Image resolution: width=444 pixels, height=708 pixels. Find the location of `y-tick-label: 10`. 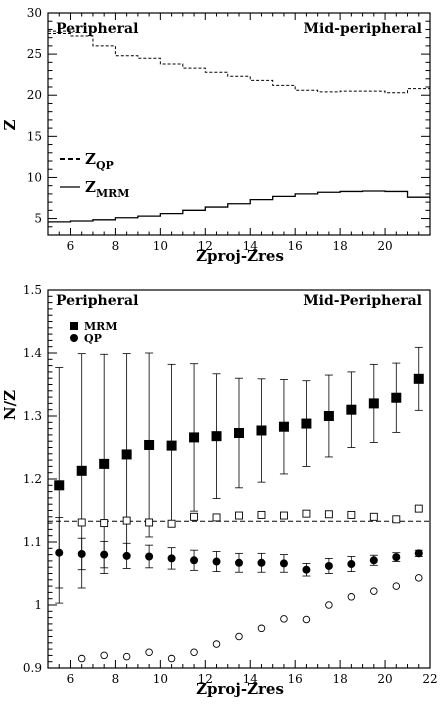

y-tick-label: 10 is located at coordinates (34, 177).